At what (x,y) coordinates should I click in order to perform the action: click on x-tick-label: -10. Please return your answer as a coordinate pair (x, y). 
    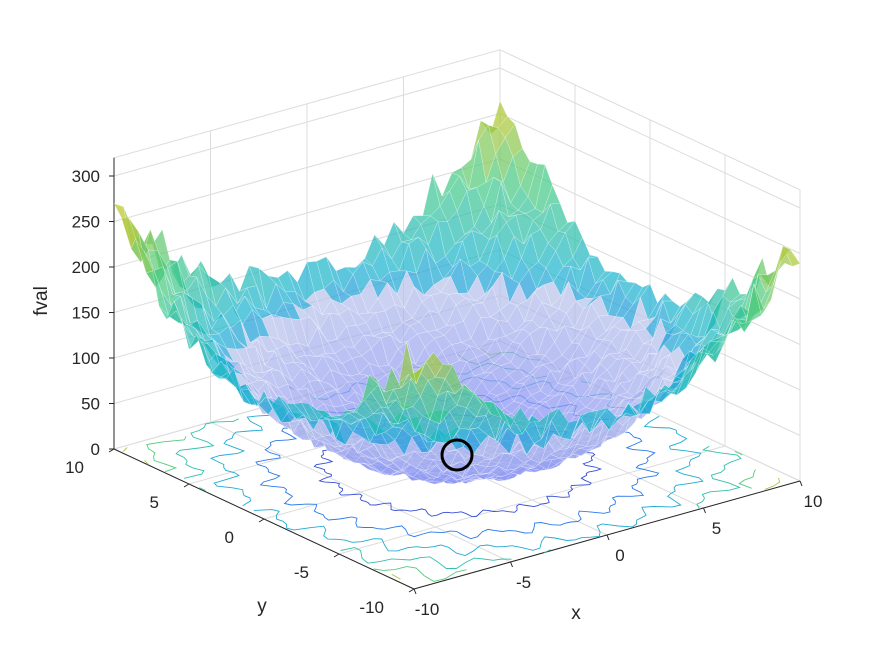
    Looking at the image, I should click on (427, 609).